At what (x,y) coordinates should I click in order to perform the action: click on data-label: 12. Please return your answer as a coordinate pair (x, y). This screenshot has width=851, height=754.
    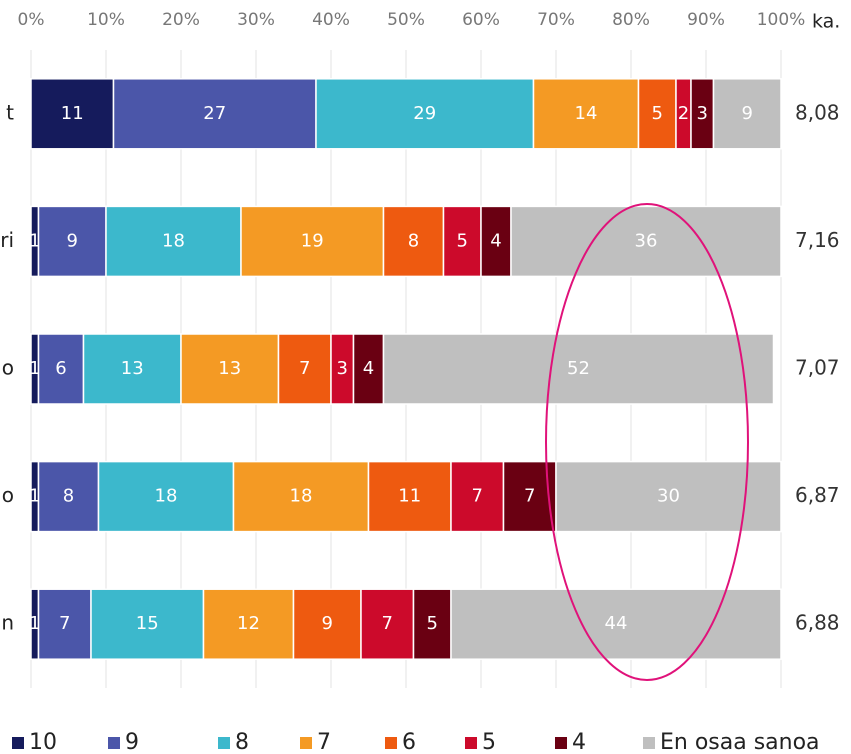
    Looking at the image, I should click on (248, 623).